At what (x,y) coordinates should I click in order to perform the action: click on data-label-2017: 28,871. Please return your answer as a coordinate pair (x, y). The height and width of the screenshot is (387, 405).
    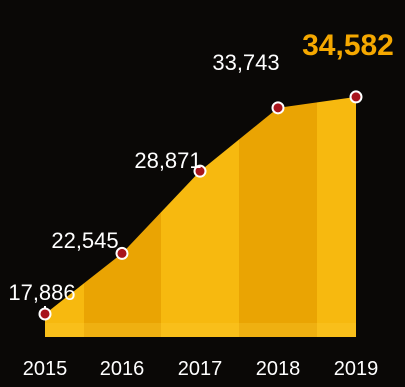
    Looking at the image, I should click on (167, 160).